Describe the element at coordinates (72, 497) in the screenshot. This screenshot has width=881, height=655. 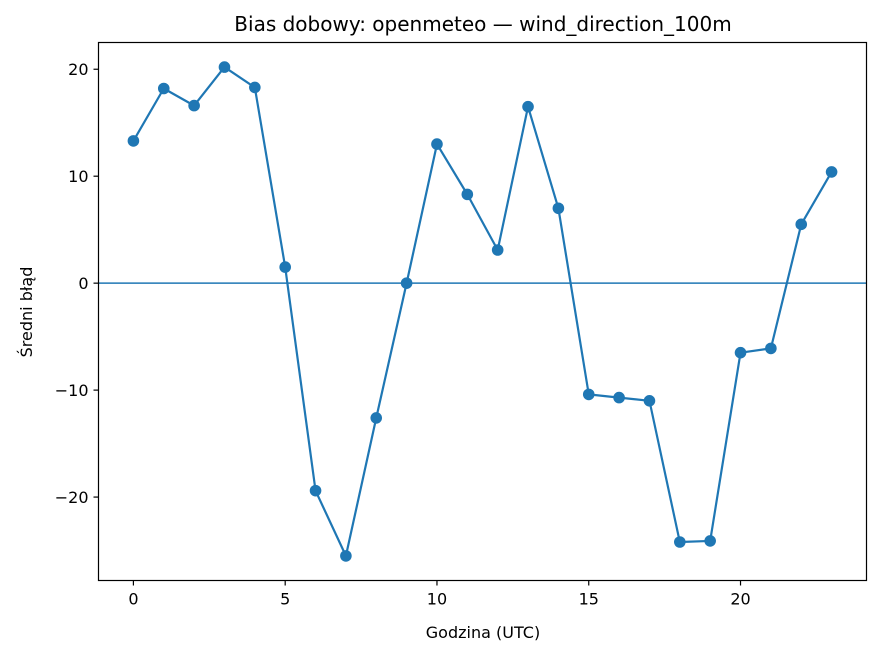
I see `y-tick-label: −20` at that location.